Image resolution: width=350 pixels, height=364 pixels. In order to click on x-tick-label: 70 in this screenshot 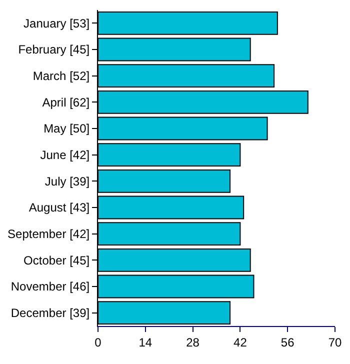, I will do `click(335, 342)`.